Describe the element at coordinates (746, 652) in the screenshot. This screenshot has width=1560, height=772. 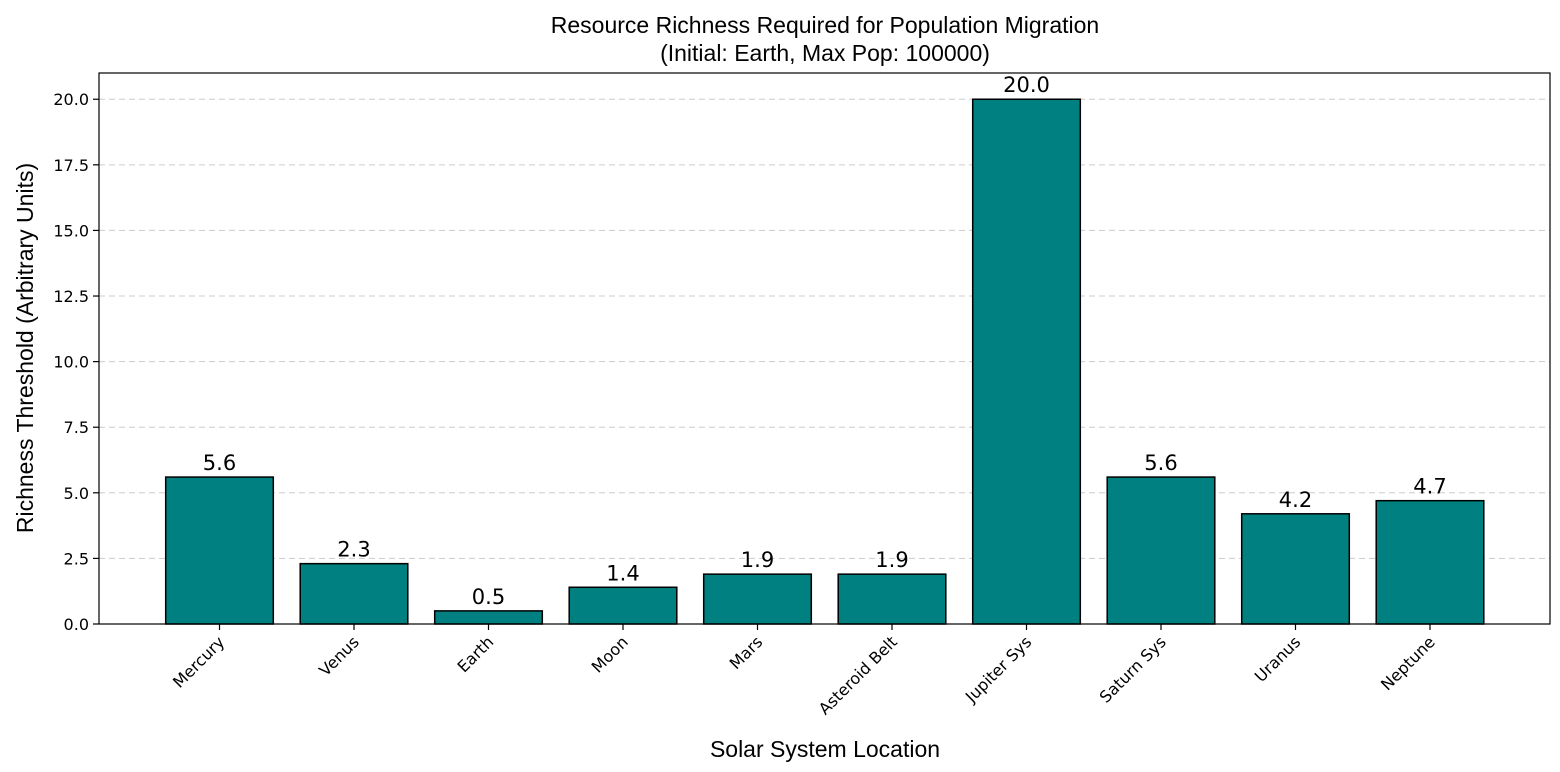
I see `x-tick-label: Mars` at that location.